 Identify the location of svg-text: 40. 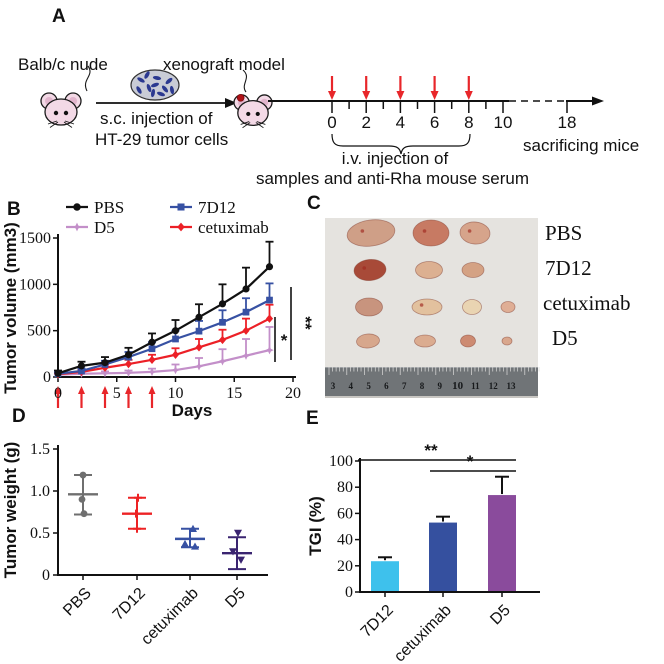
(345, 540).